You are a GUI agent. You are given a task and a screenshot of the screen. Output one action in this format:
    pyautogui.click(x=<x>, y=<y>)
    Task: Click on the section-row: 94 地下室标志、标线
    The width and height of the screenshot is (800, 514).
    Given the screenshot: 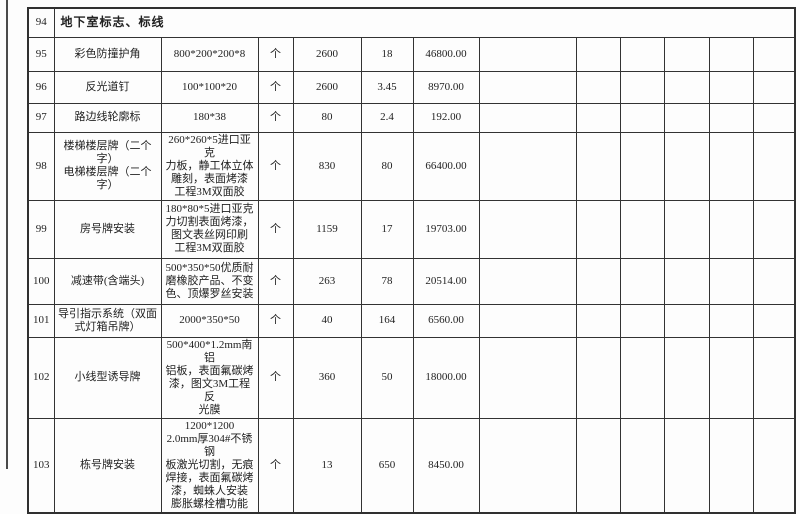 What is the action you would take?
    pyautogui.click(x=411, y=22)
    